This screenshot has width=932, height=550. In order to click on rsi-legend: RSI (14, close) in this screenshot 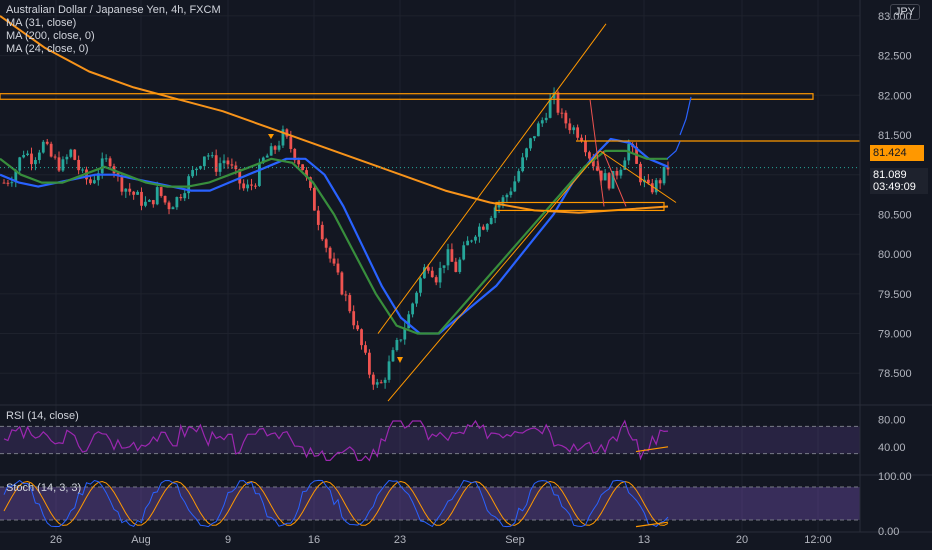, I will do `click(42, 416)`.